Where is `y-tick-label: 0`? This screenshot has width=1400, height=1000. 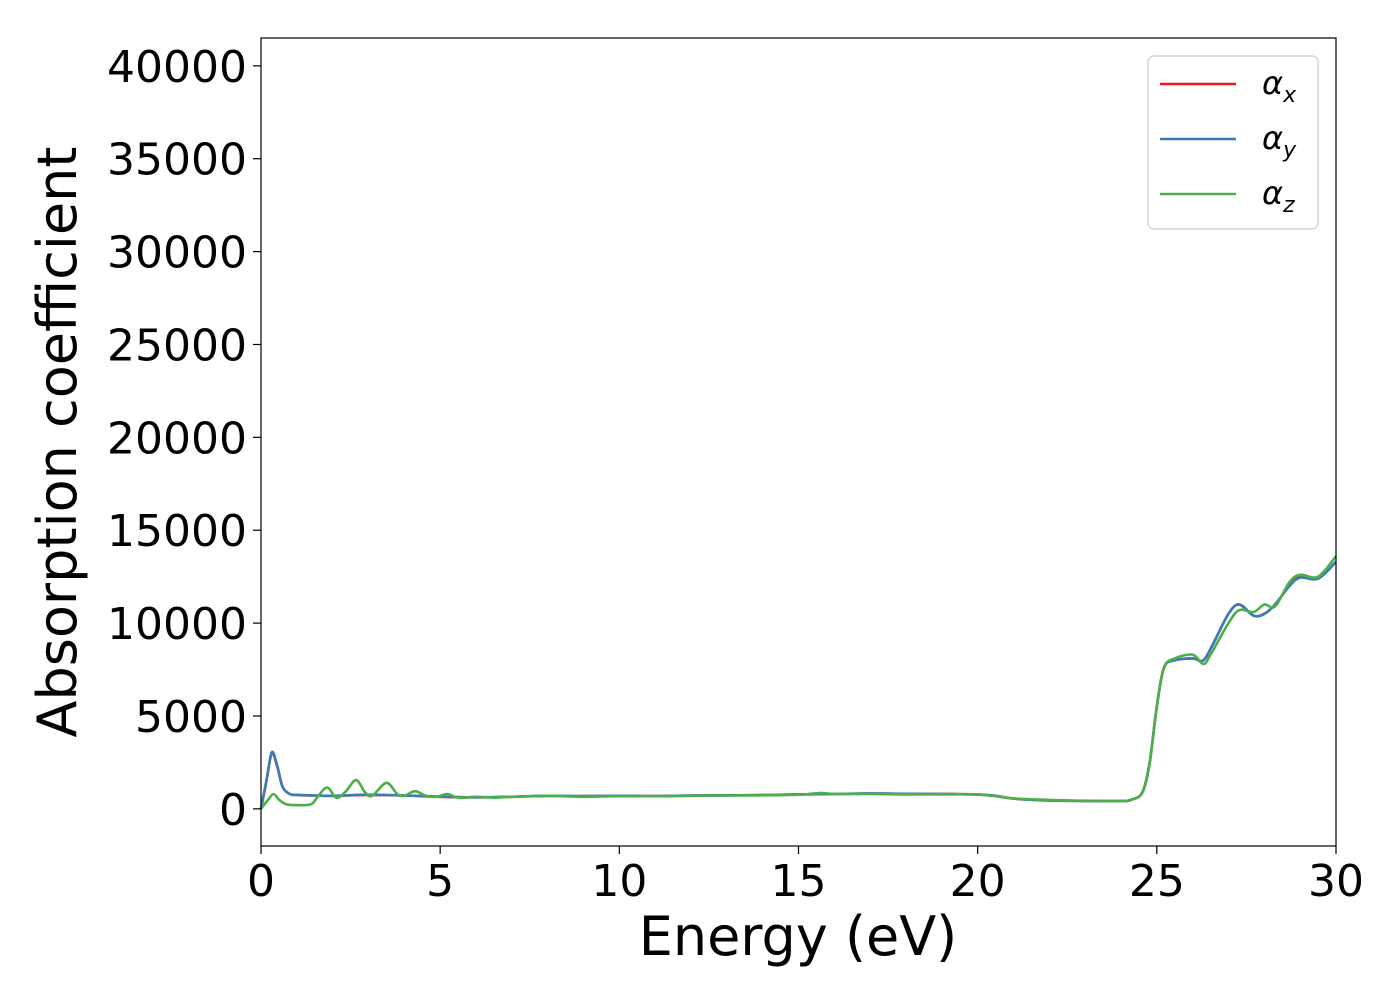 y-tick-label: 0 is located at coordinates (233, 810).